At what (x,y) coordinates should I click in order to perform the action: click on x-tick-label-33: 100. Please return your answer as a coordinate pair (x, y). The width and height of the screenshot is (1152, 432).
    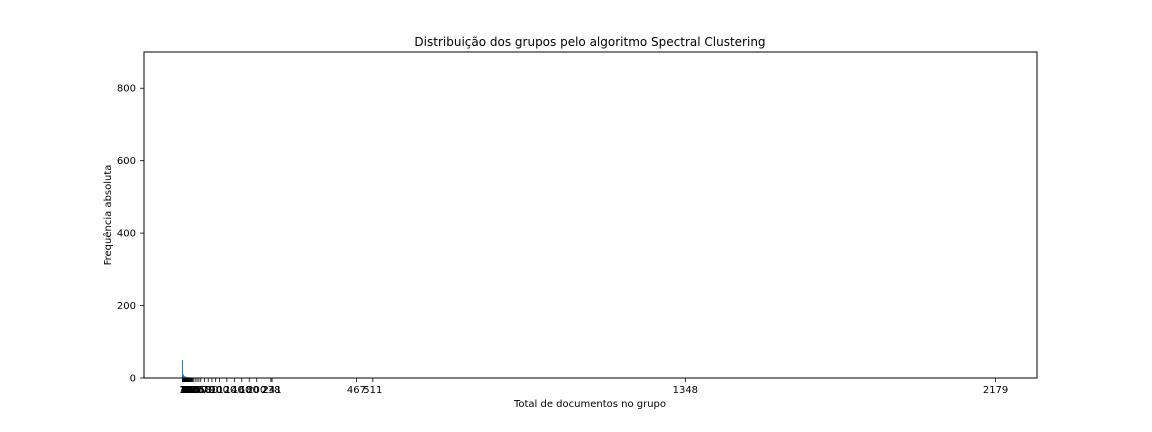
    Looking at the image, I should click on (219, 390).